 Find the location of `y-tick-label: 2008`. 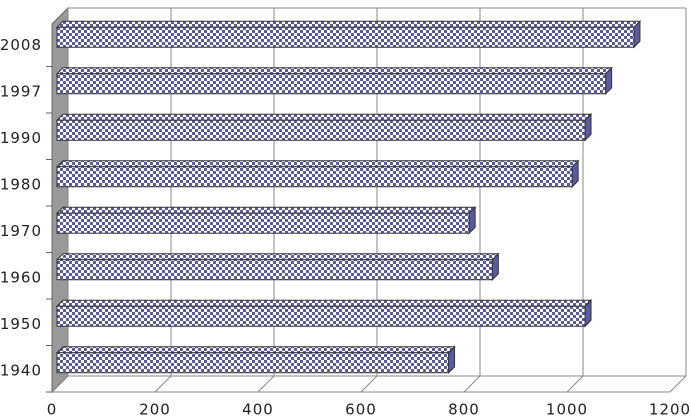

y-tick-label: 2008 is located at coordinates (21, 45).